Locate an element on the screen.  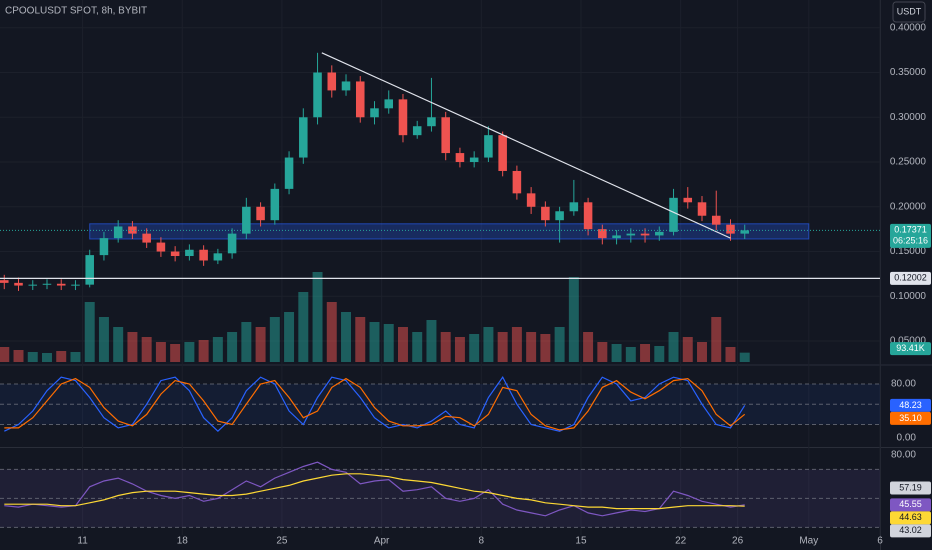
y-tick-label: 0.00 is located at coordinates (907, 438).